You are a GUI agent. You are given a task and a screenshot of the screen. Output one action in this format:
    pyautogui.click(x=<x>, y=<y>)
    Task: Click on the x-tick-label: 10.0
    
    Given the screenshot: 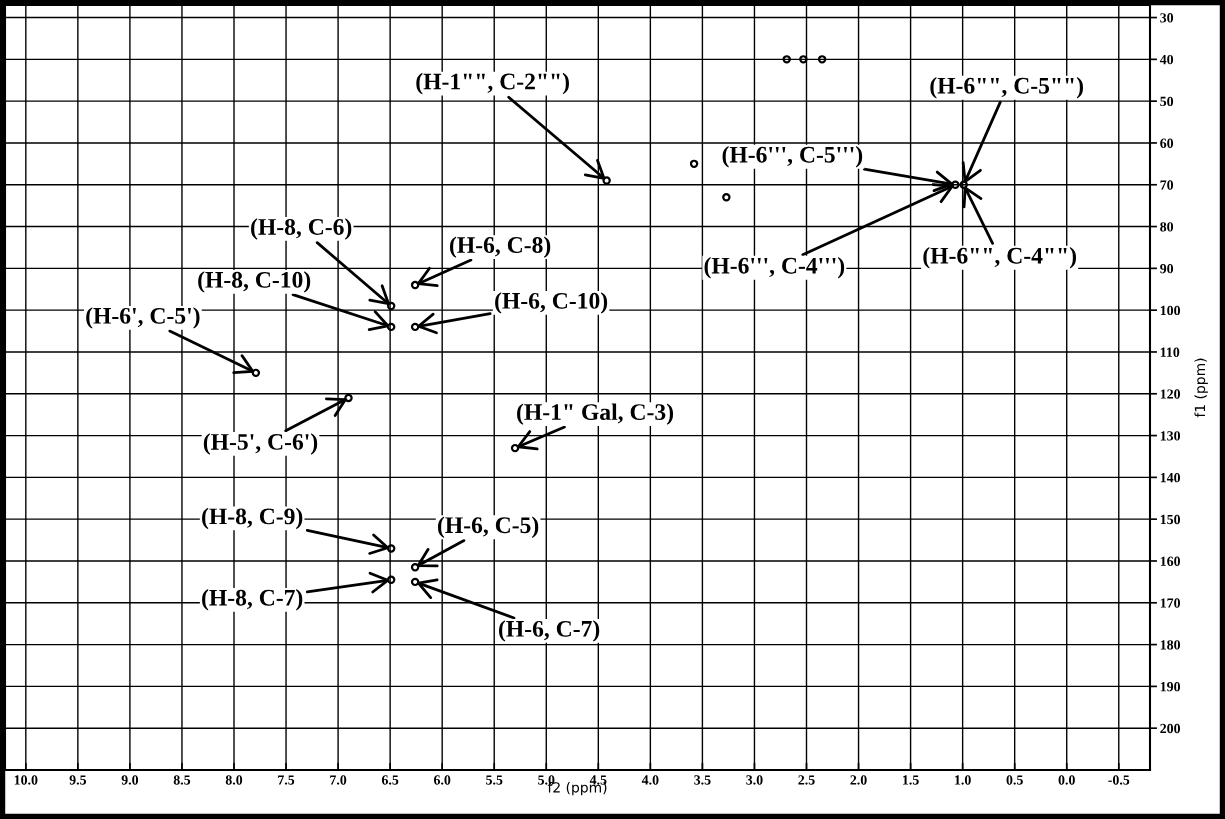 What is the action you would take?
    pyautogui.click(x=26, y=780)
    